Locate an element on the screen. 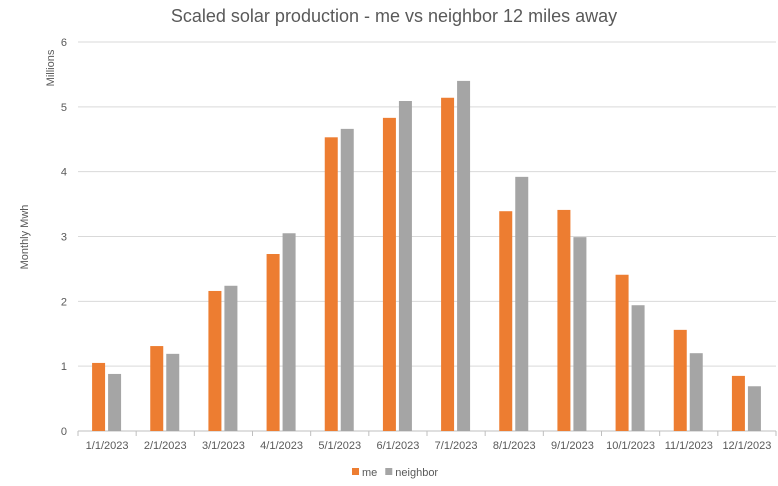 The width and height of the screenshot is (778, 486). x-tick-label: 1/1/2023 is located at coordinates (107, 446).